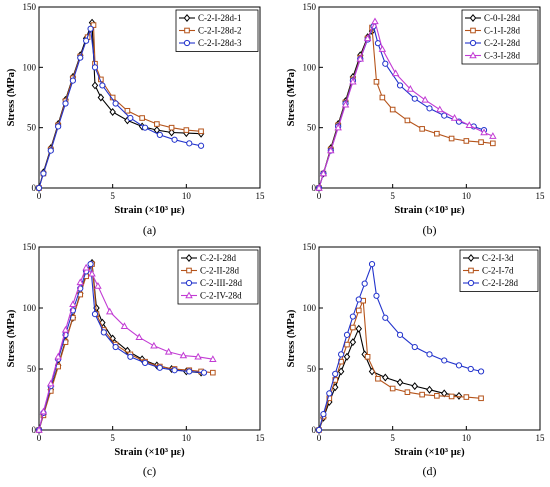  Describe the element at coordinates (126, 348) in the screenshot. I see `series-C-2-IV-28d` at that location.